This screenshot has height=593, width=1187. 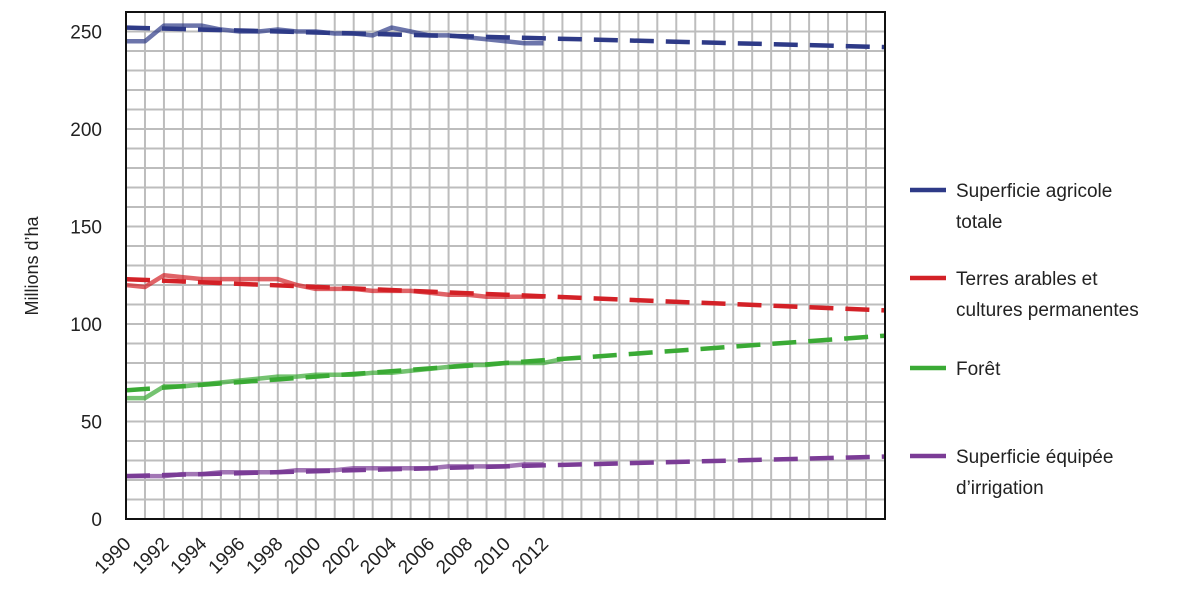 What do you see at coordinates (32, 265) in the screenshot?
I see `y-axis-label: Millions d’ha` at bounding box center [32, 265].